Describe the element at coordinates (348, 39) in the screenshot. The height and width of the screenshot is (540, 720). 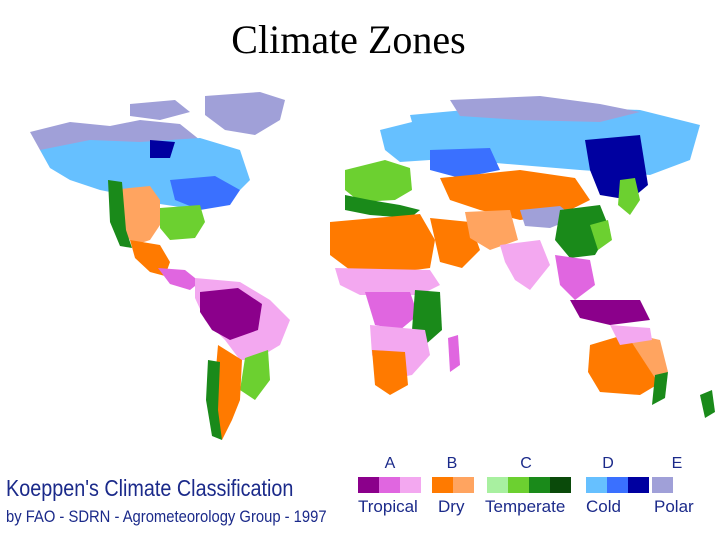
I see `page-title: Climate Zones` at that location.